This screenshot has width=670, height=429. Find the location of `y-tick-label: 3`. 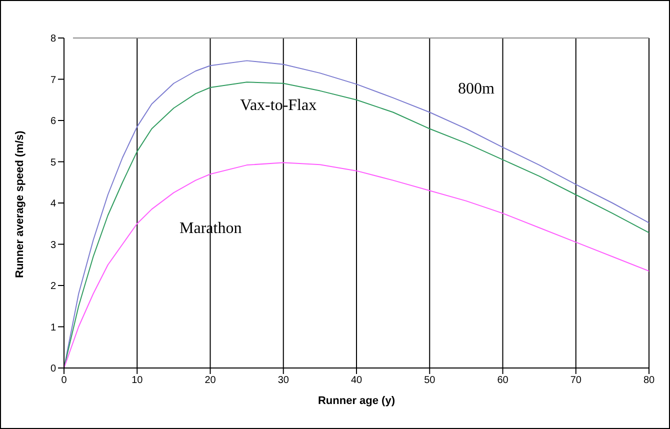

y-tick-label: 3 is located at coordinates (53, 245).